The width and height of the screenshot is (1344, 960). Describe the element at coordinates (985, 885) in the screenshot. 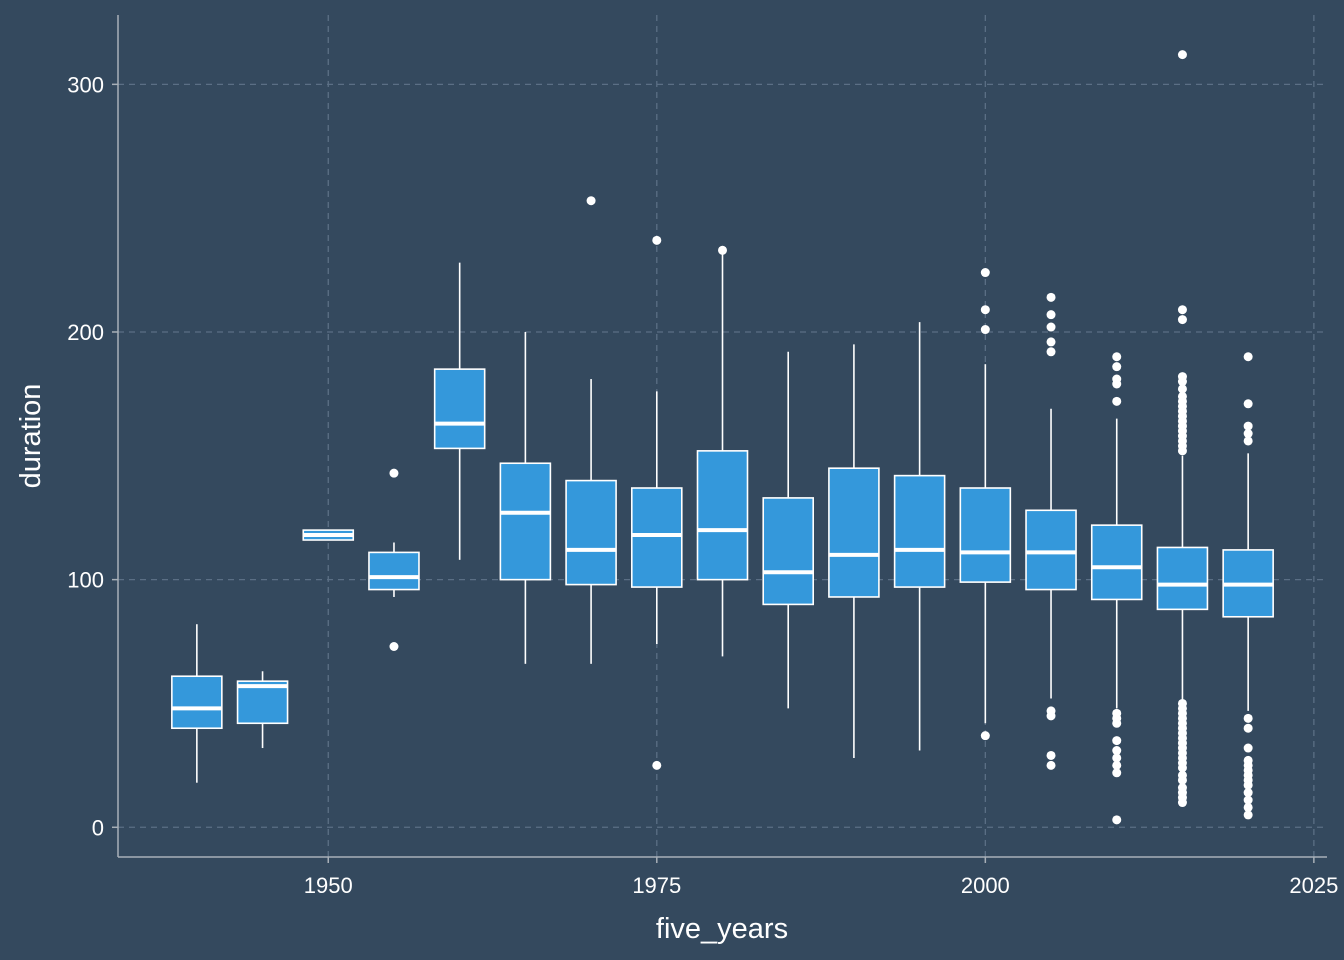

I see `x-tick-label: 2000` at that location.